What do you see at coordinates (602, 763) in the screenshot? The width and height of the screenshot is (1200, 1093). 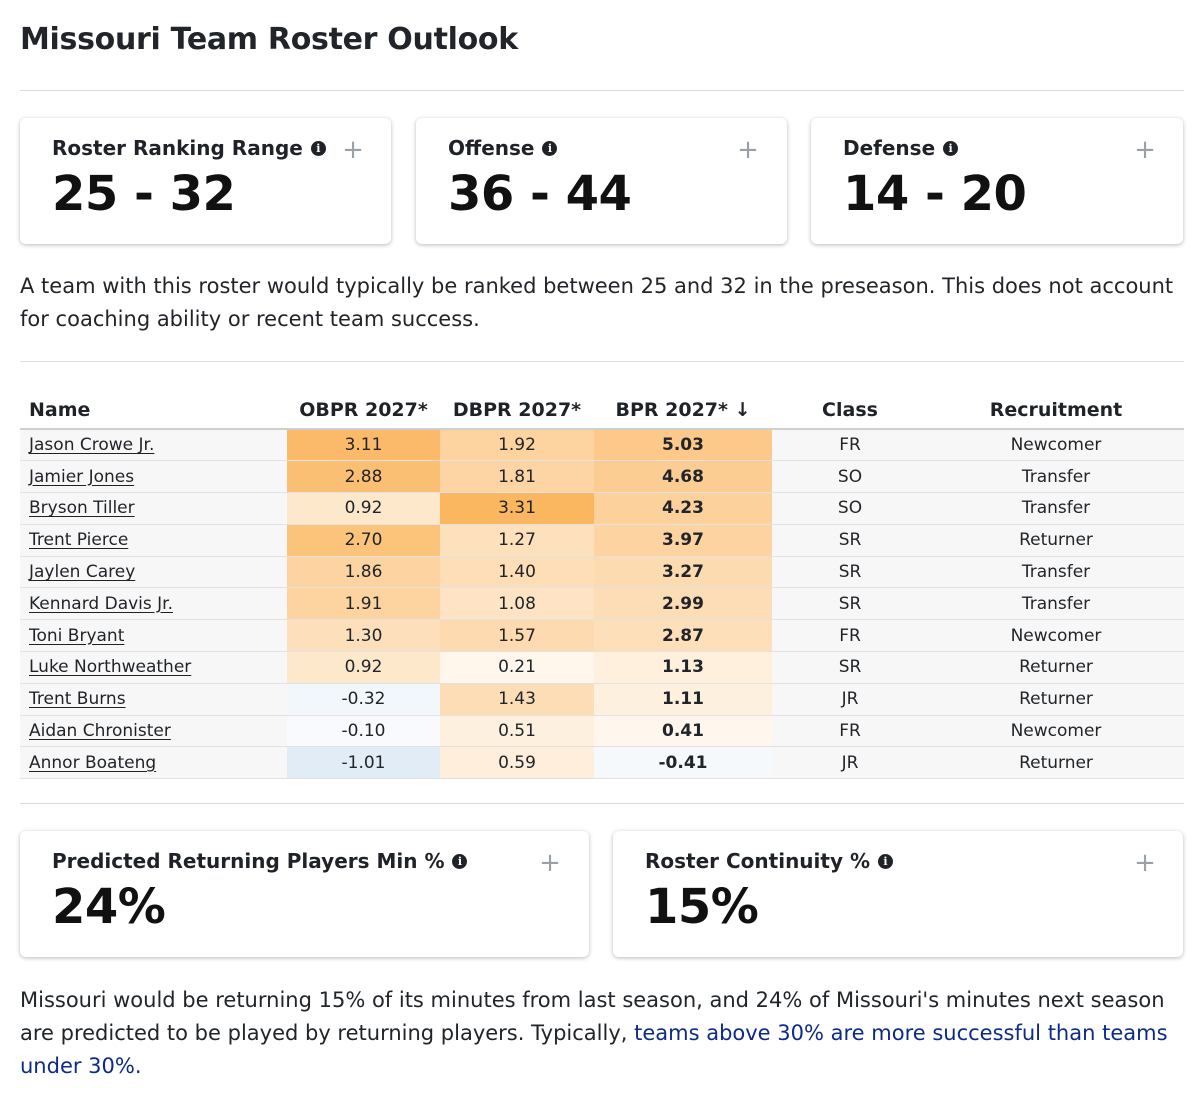 I see `table-row: Annor Boateng -1.01 0.59 -0.41 JR Returner` at bounding box center [602, 763].